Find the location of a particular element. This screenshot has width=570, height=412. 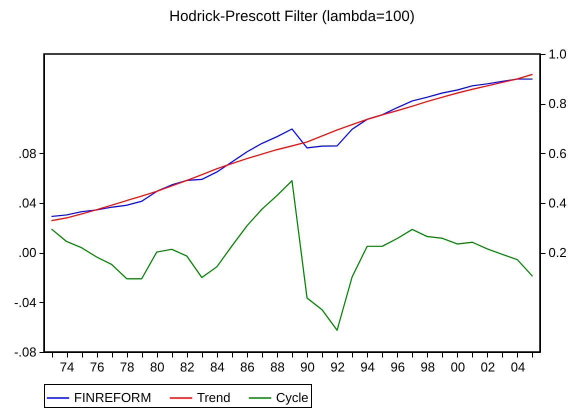

y-tick-label: -.08 is located at coordinates (25, 352).